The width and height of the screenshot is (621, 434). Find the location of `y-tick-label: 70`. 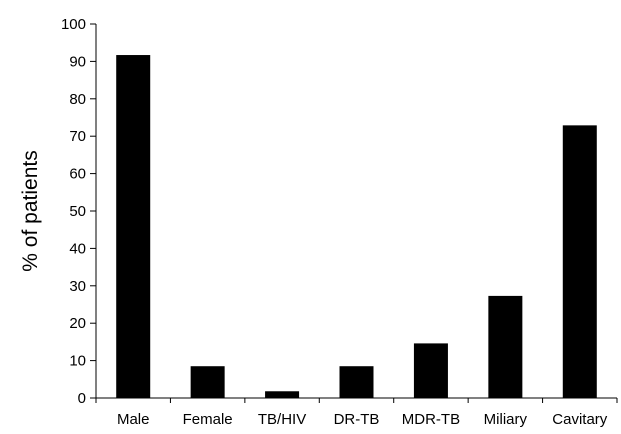

y-tick-label: 70 is located at coordinates (77, 136).